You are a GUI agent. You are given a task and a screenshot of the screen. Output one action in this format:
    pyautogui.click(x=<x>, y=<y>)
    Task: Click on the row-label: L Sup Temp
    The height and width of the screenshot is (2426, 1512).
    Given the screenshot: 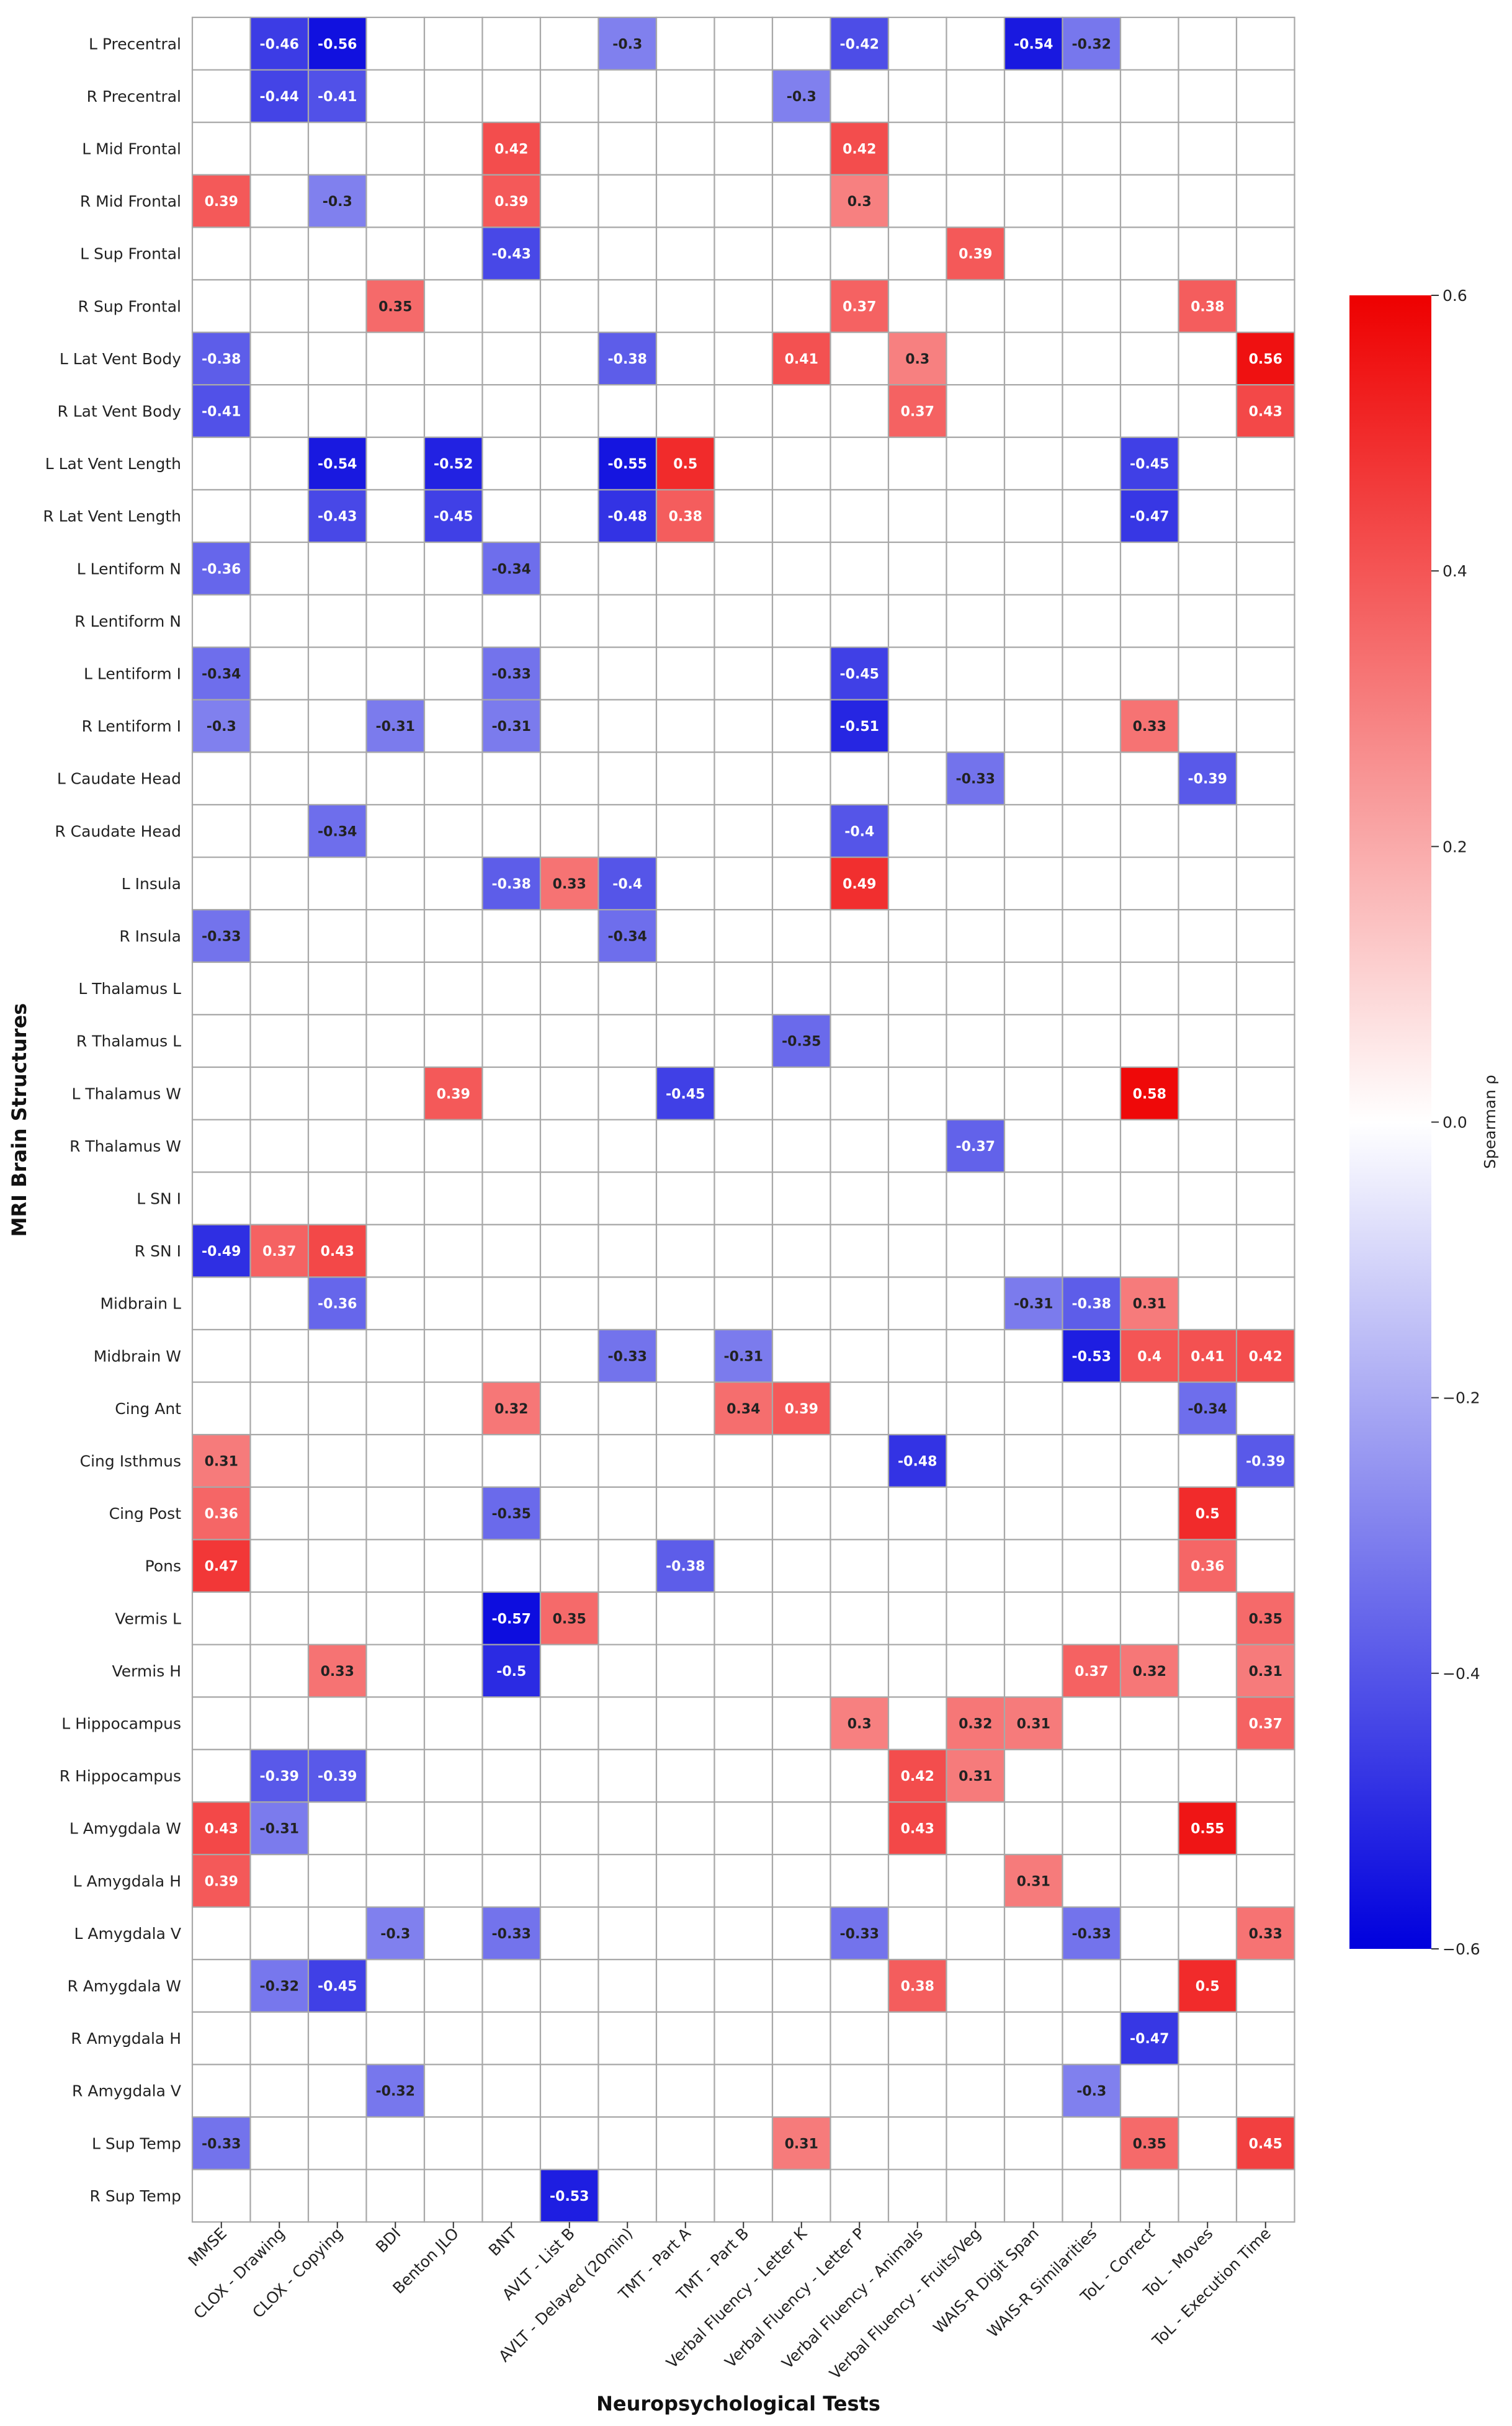 What is the action you would take?
    pyautogui.click(x=136, y=2143)
    